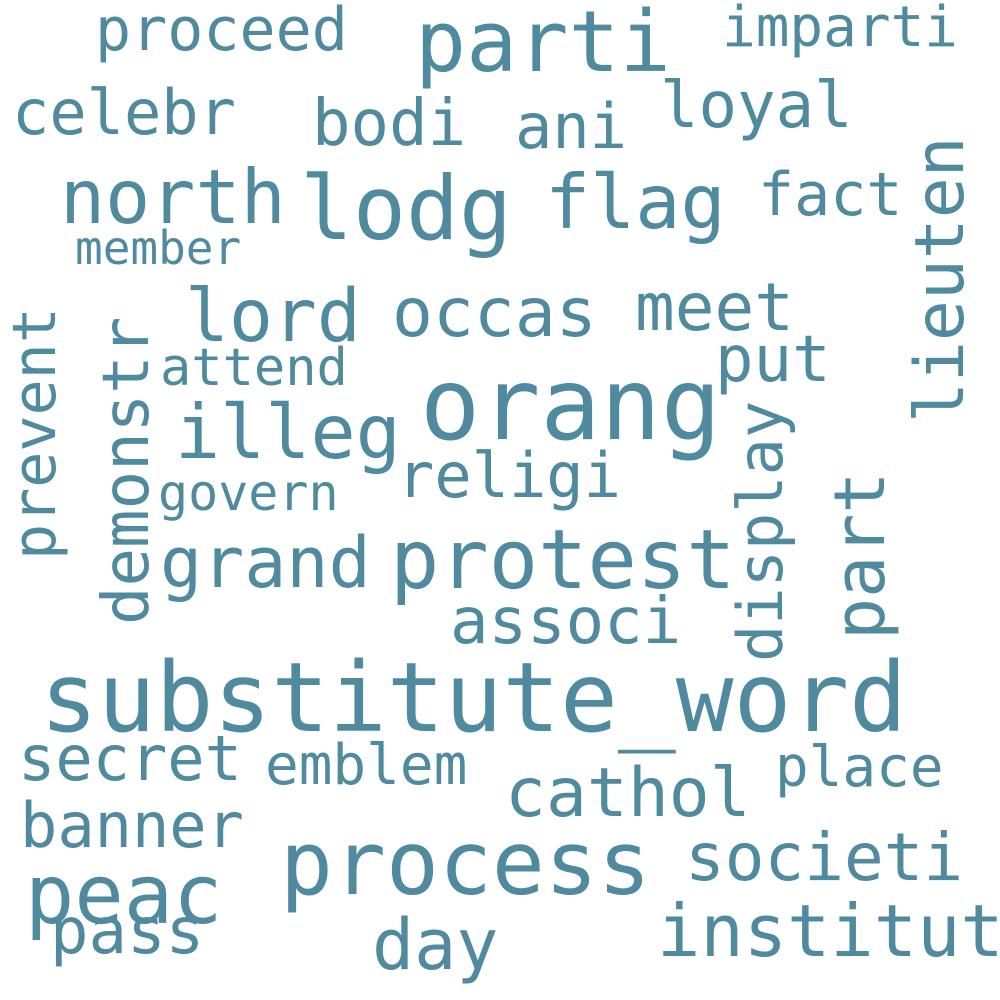  Describe the element at coordinates (132, 825) in the screenshot. I see `word-banner: banner` at that location.